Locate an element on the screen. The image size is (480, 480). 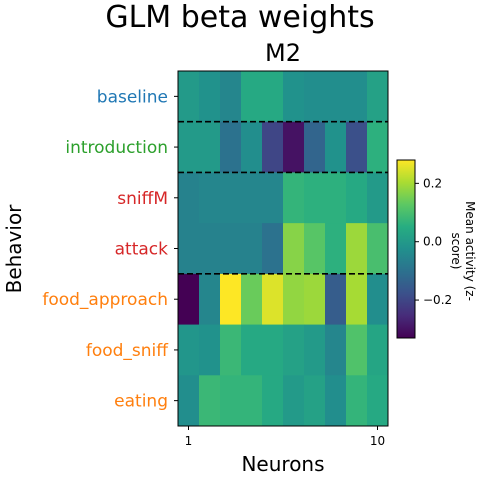
y-tick-label: attack is located at coordinates (142, 250).